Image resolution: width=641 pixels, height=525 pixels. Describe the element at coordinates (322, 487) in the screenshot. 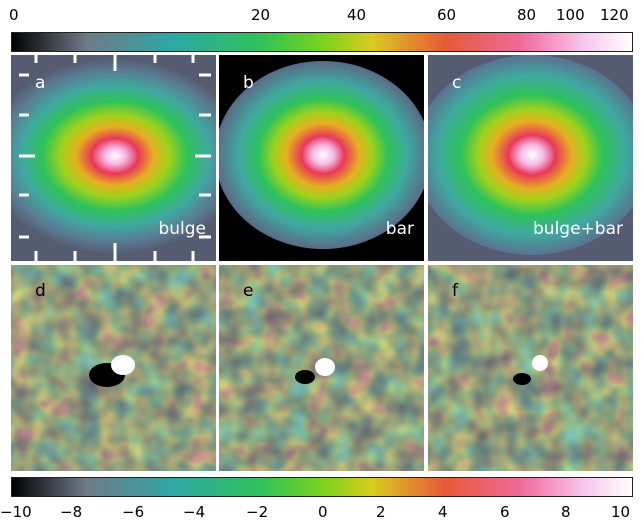

I see `bottom-colorbar` at that location.